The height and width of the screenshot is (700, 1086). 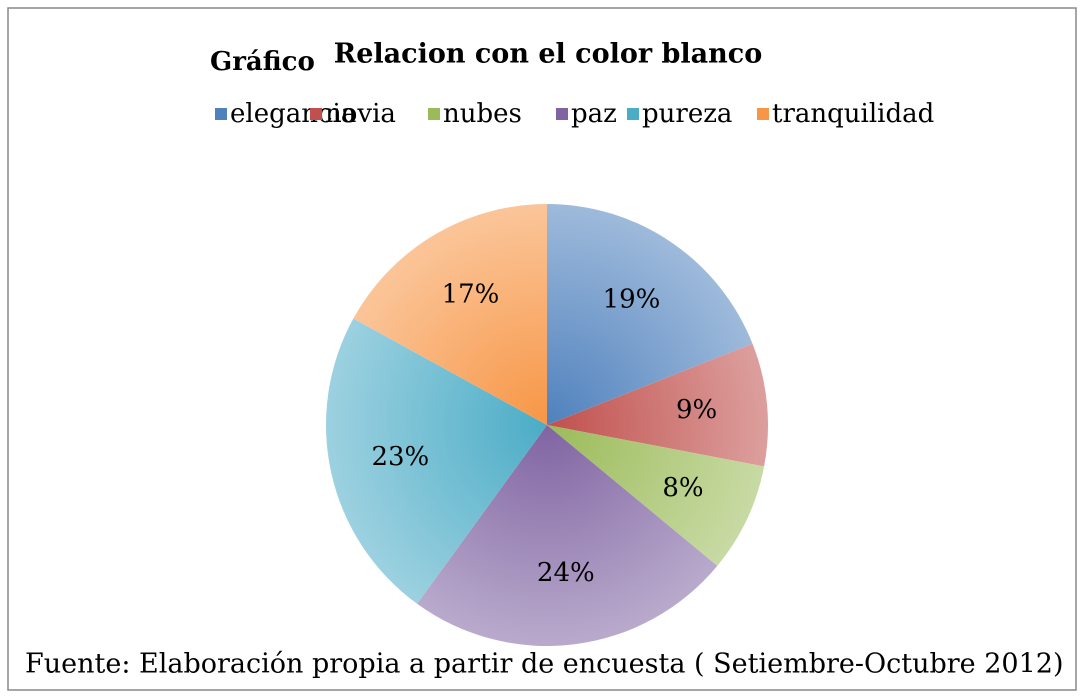 What do you see at coordinates (682, 488) in the screenshot?
I see `data-label: 8%` at bounding box center [682, 488].